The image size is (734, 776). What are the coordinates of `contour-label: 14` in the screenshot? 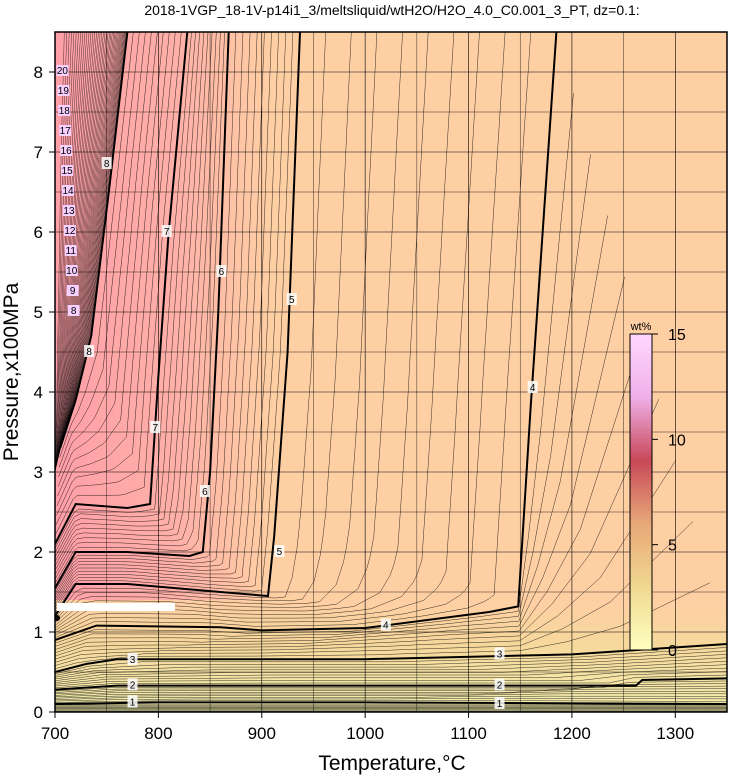 It's located at (68, 191).